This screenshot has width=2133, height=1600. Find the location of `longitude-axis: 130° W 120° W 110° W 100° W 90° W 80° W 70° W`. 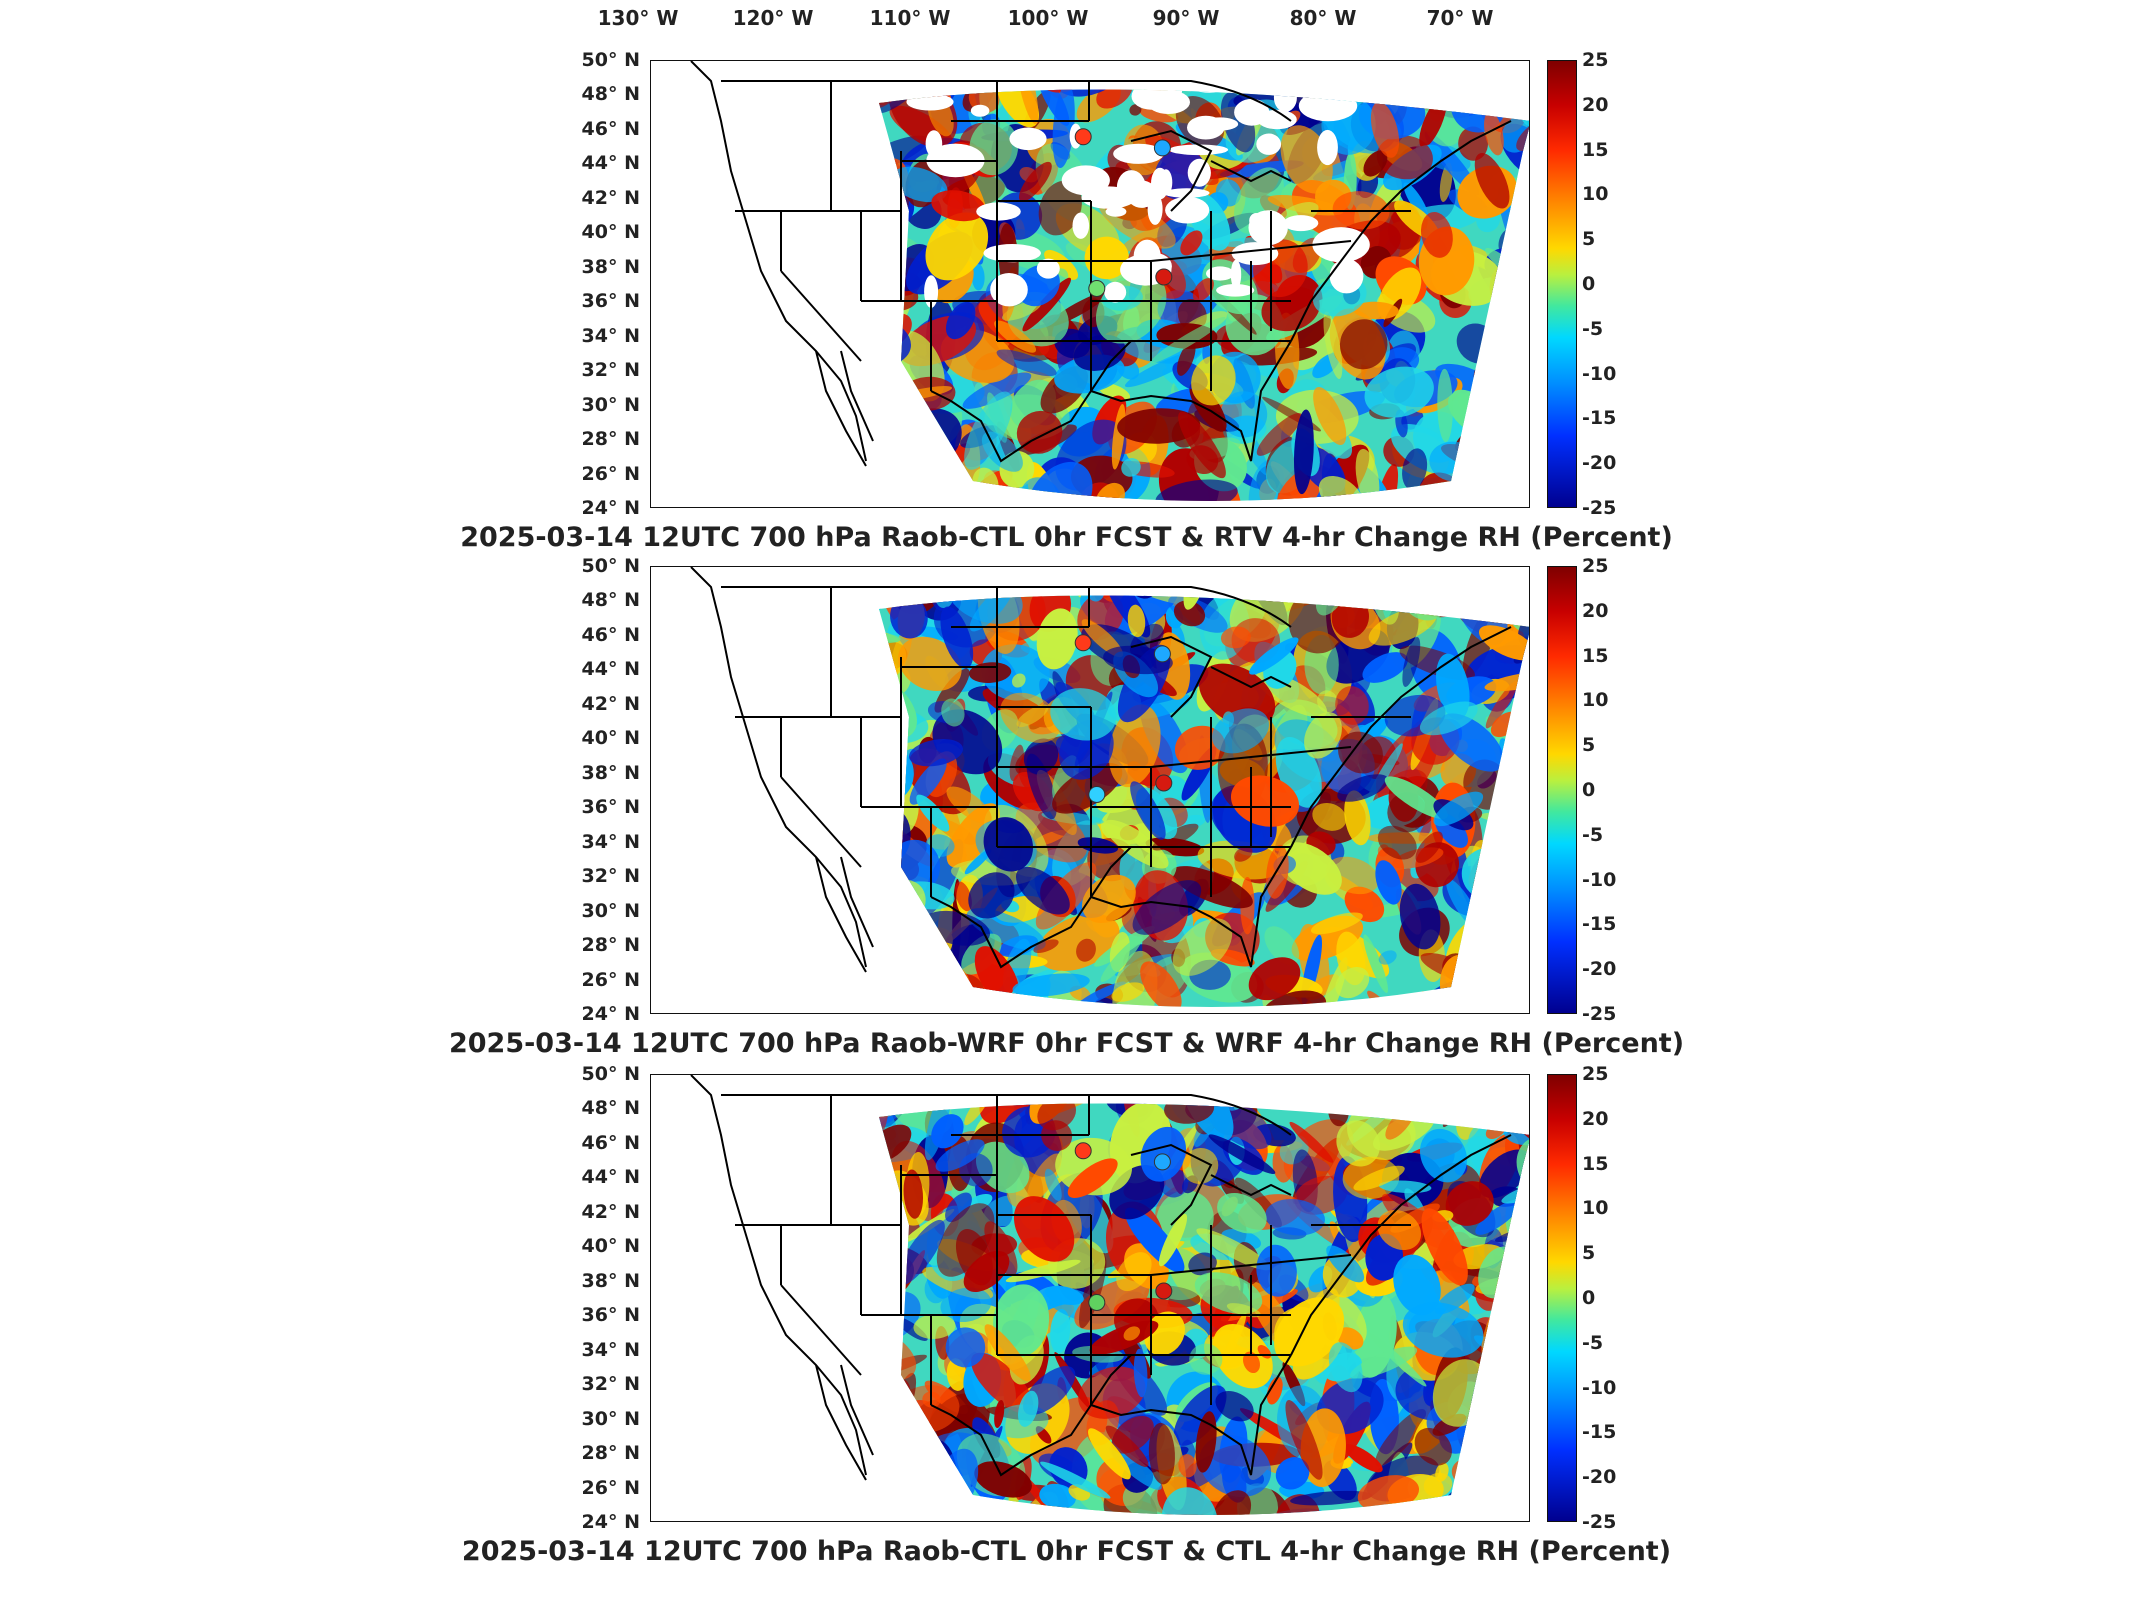

longitude-axis: 130° W 120° W 110° W 100° W 90° W 80° W 70° W is located at coordinates (1066, 20).